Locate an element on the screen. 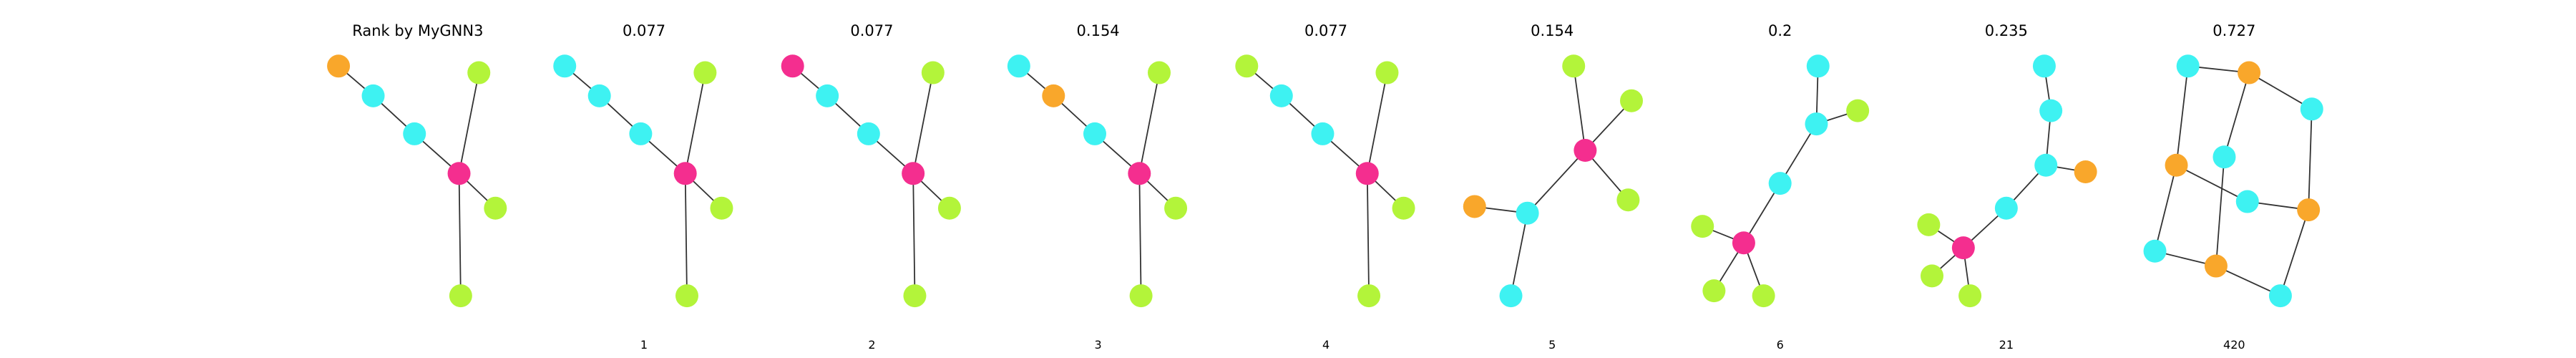  panel-label: 420 is located at coordinates (2234, 345).